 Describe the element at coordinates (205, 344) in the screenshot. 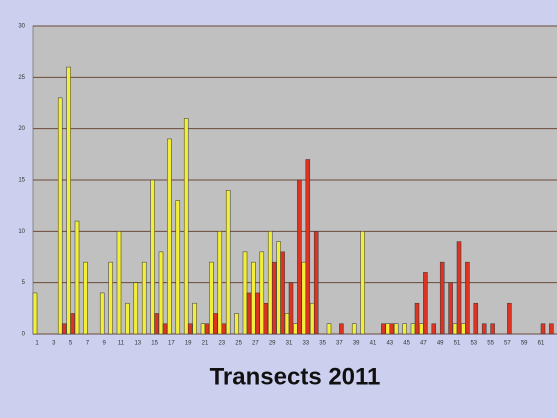

I see `x-tick-label: 21` at that location.